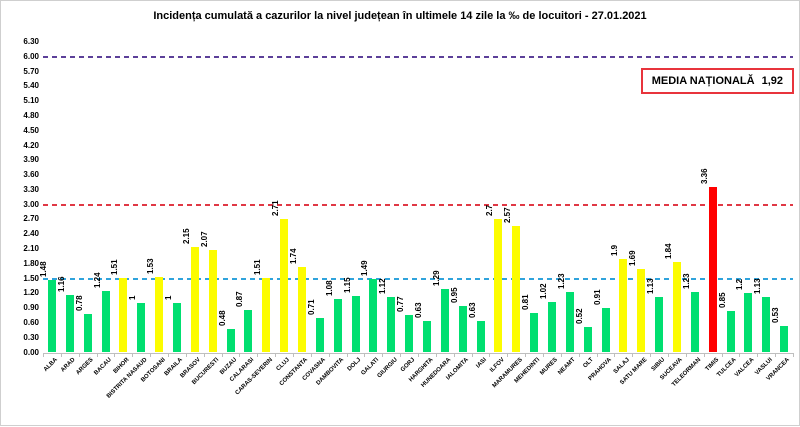  Describe the element at coordinates (103, 367) in the screenshot. I see `x-axis-category-label: BACAU` at that location.